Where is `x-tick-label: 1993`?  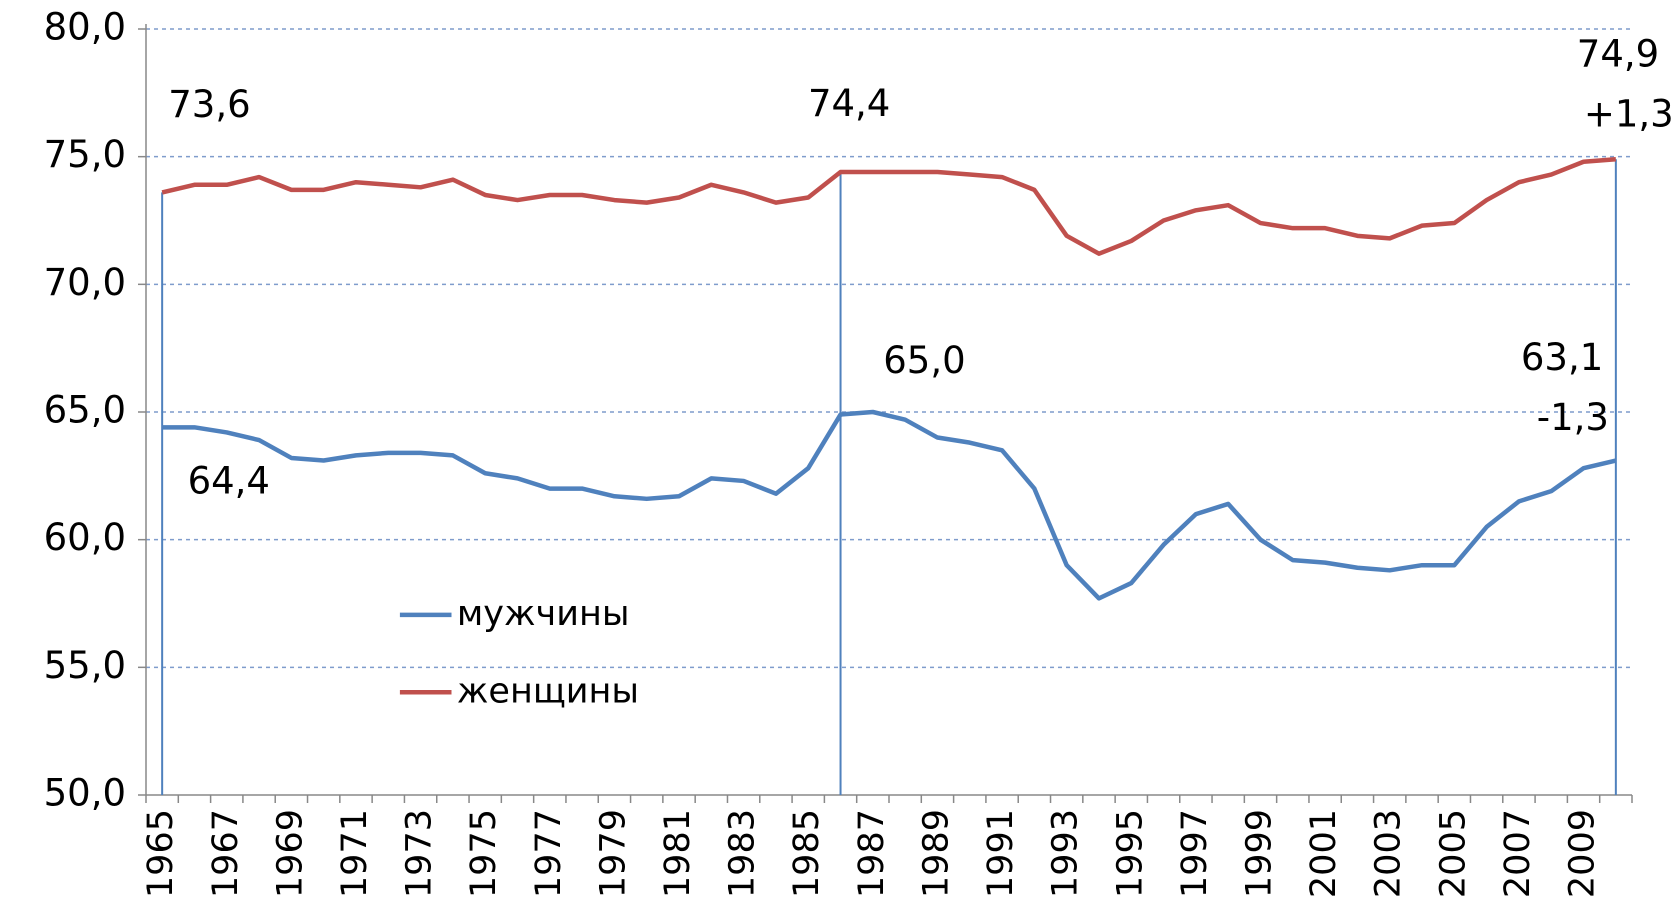 x-tick-label: 1993 is located at coordinates (1066, 853).